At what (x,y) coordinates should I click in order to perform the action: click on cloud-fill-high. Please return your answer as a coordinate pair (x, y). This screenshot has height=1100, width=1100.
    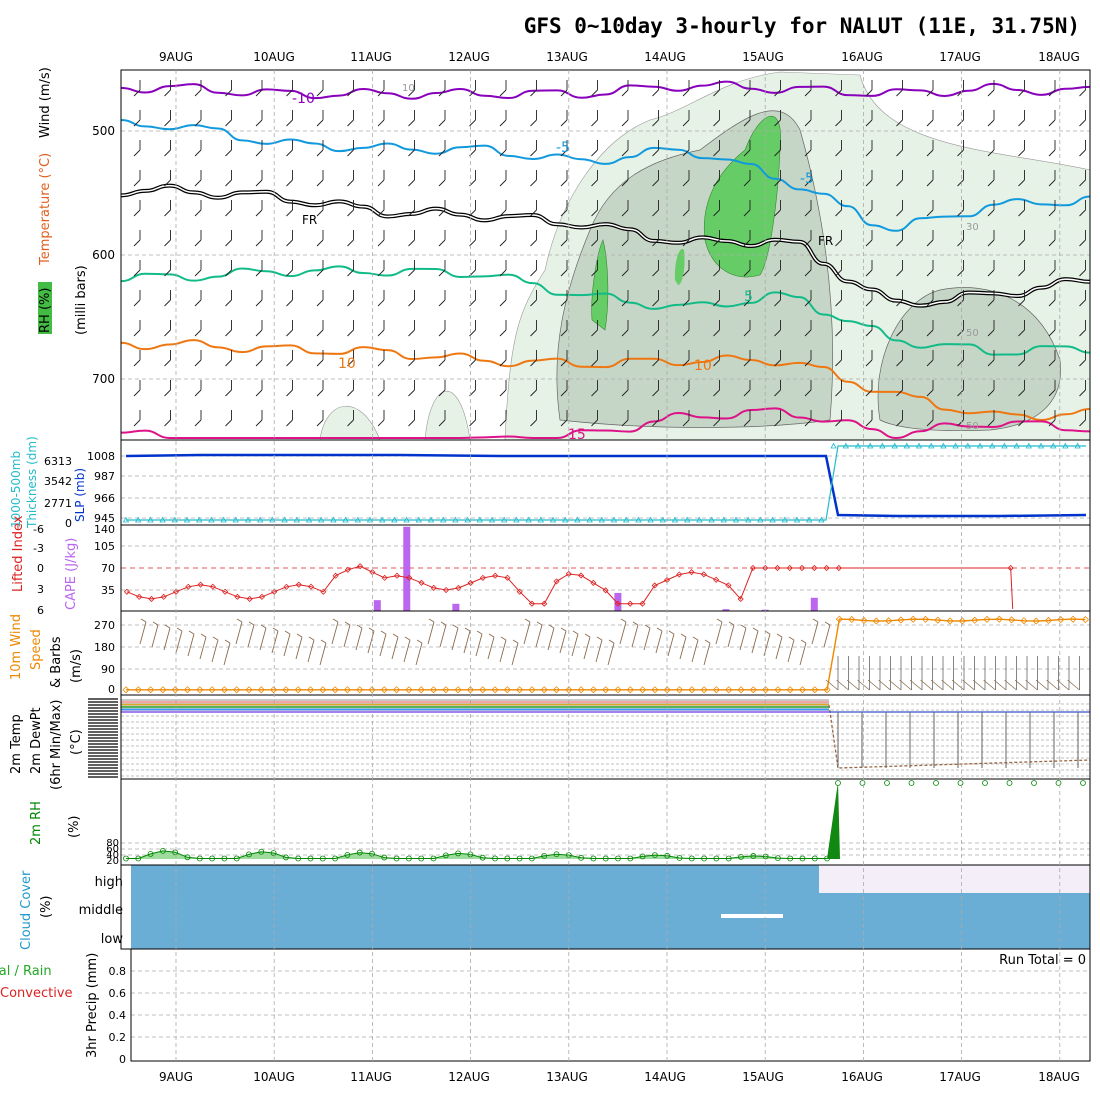
    Looking at the image, I should click on (475, 879).